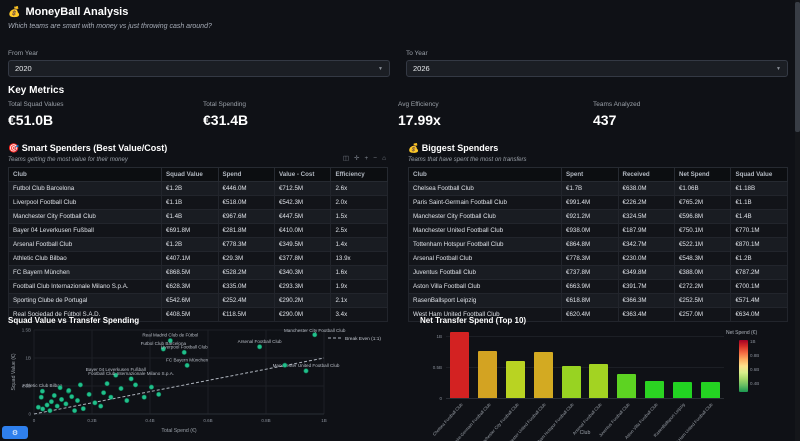 This screenshot has width=800, height=441. I want to click on metric-value: 437, so click(605, 120).